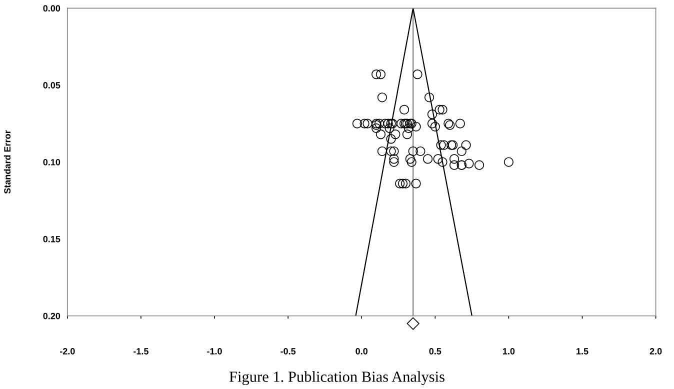  I want to click on caption: Figure 1. Publication Bias Analysis, so click(336, 378).